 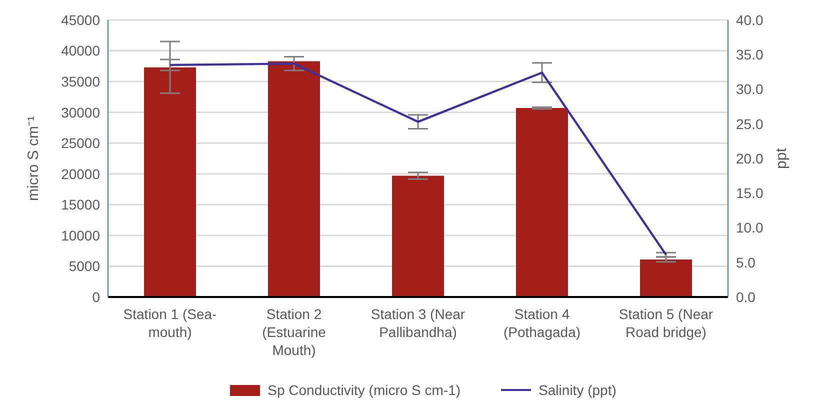 I want to click on y2-tick-label: 40.0, so click(x=750, y=20).